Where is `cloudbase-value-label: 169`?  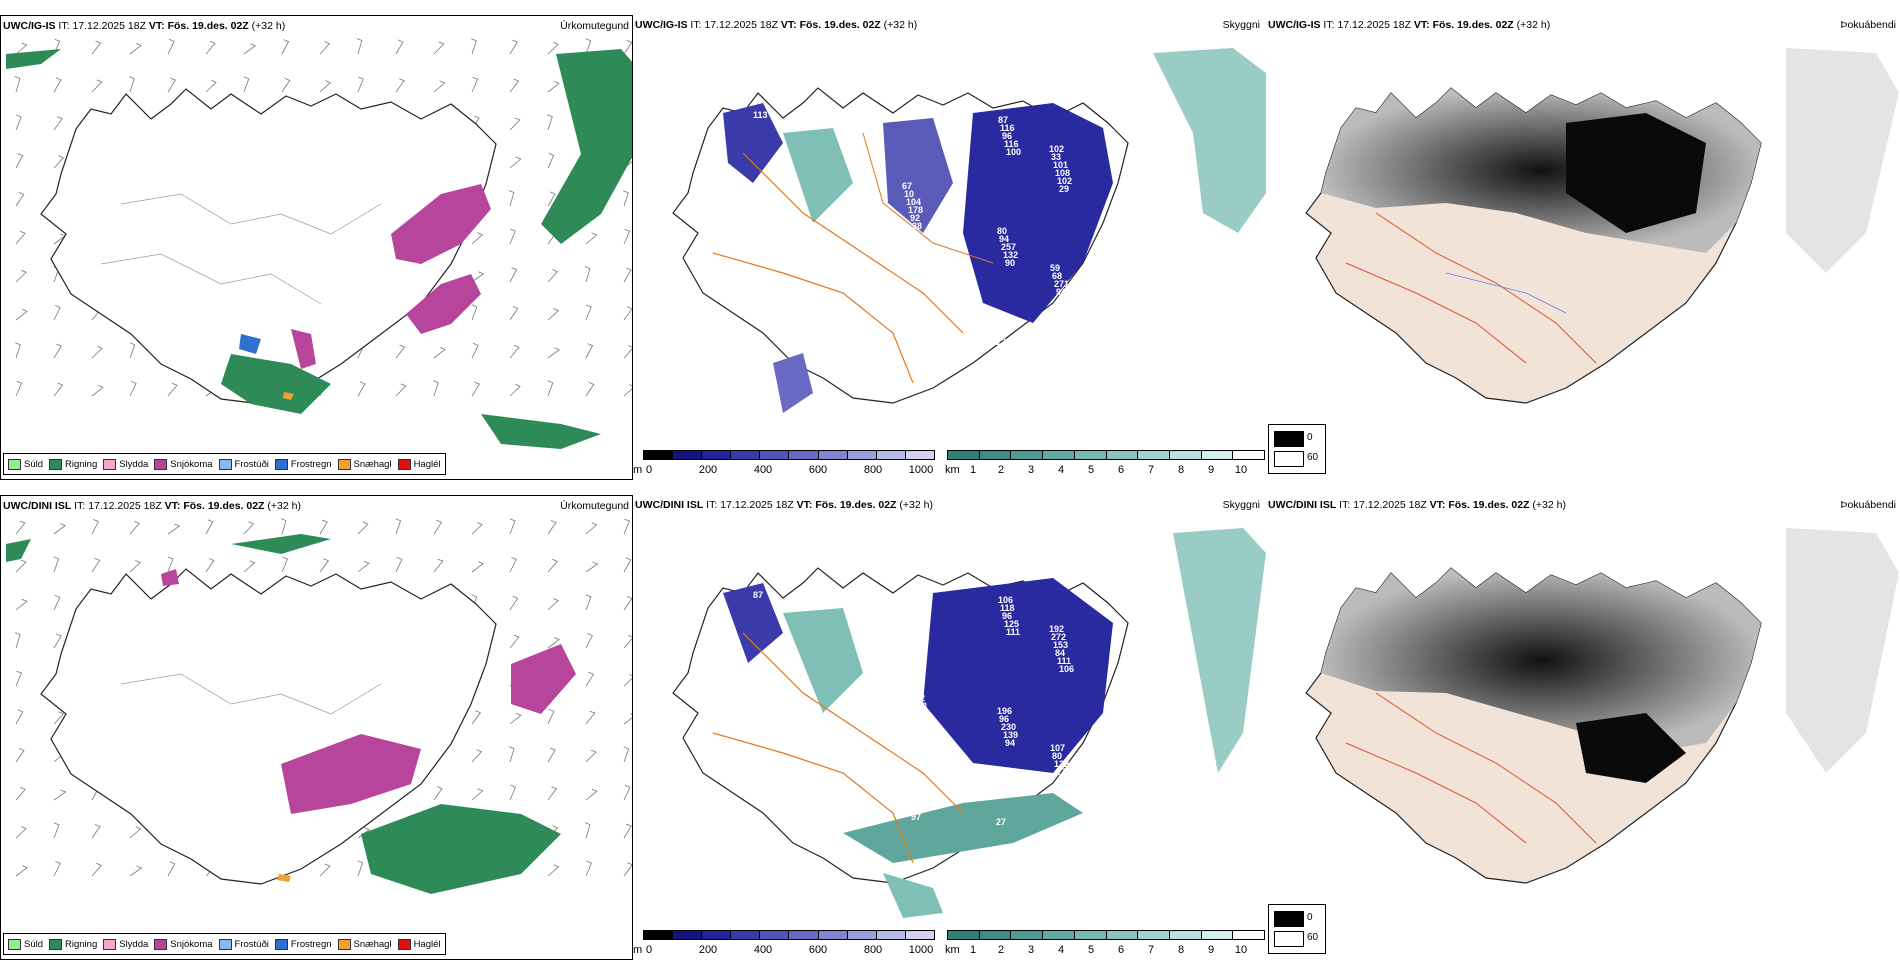 cloudbase-value-label: 169 is located at coordinates (912, 313).